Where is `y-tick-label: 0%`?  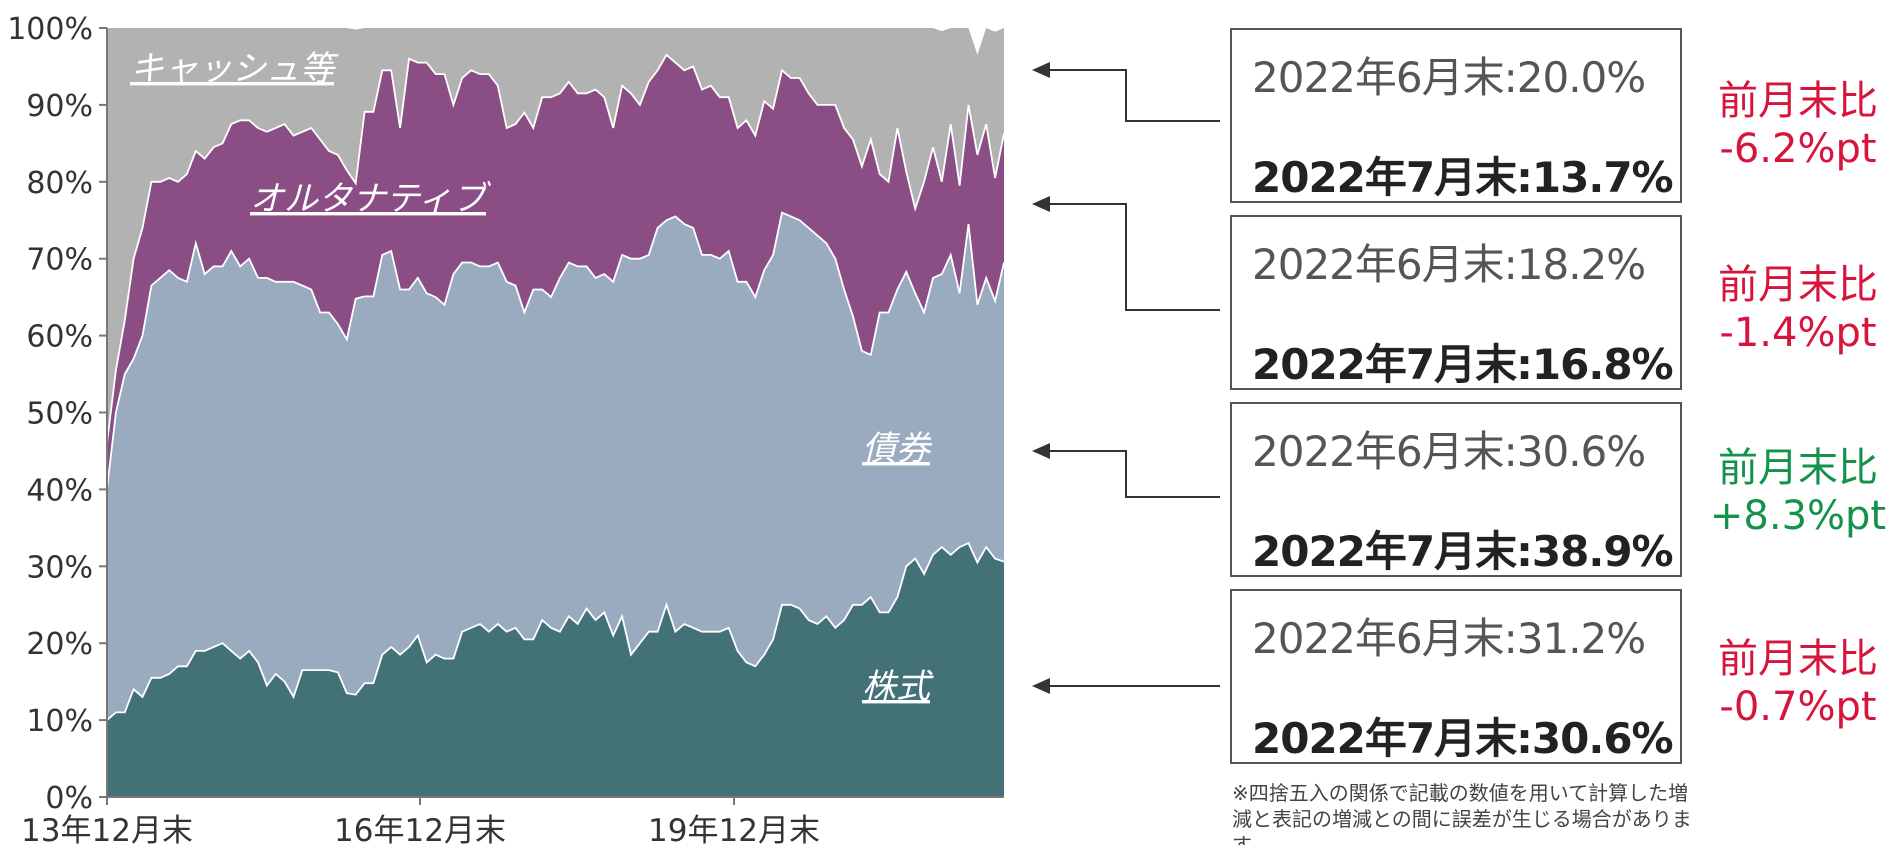
y-tick-label: 0% is located at coordinates (69, 798).